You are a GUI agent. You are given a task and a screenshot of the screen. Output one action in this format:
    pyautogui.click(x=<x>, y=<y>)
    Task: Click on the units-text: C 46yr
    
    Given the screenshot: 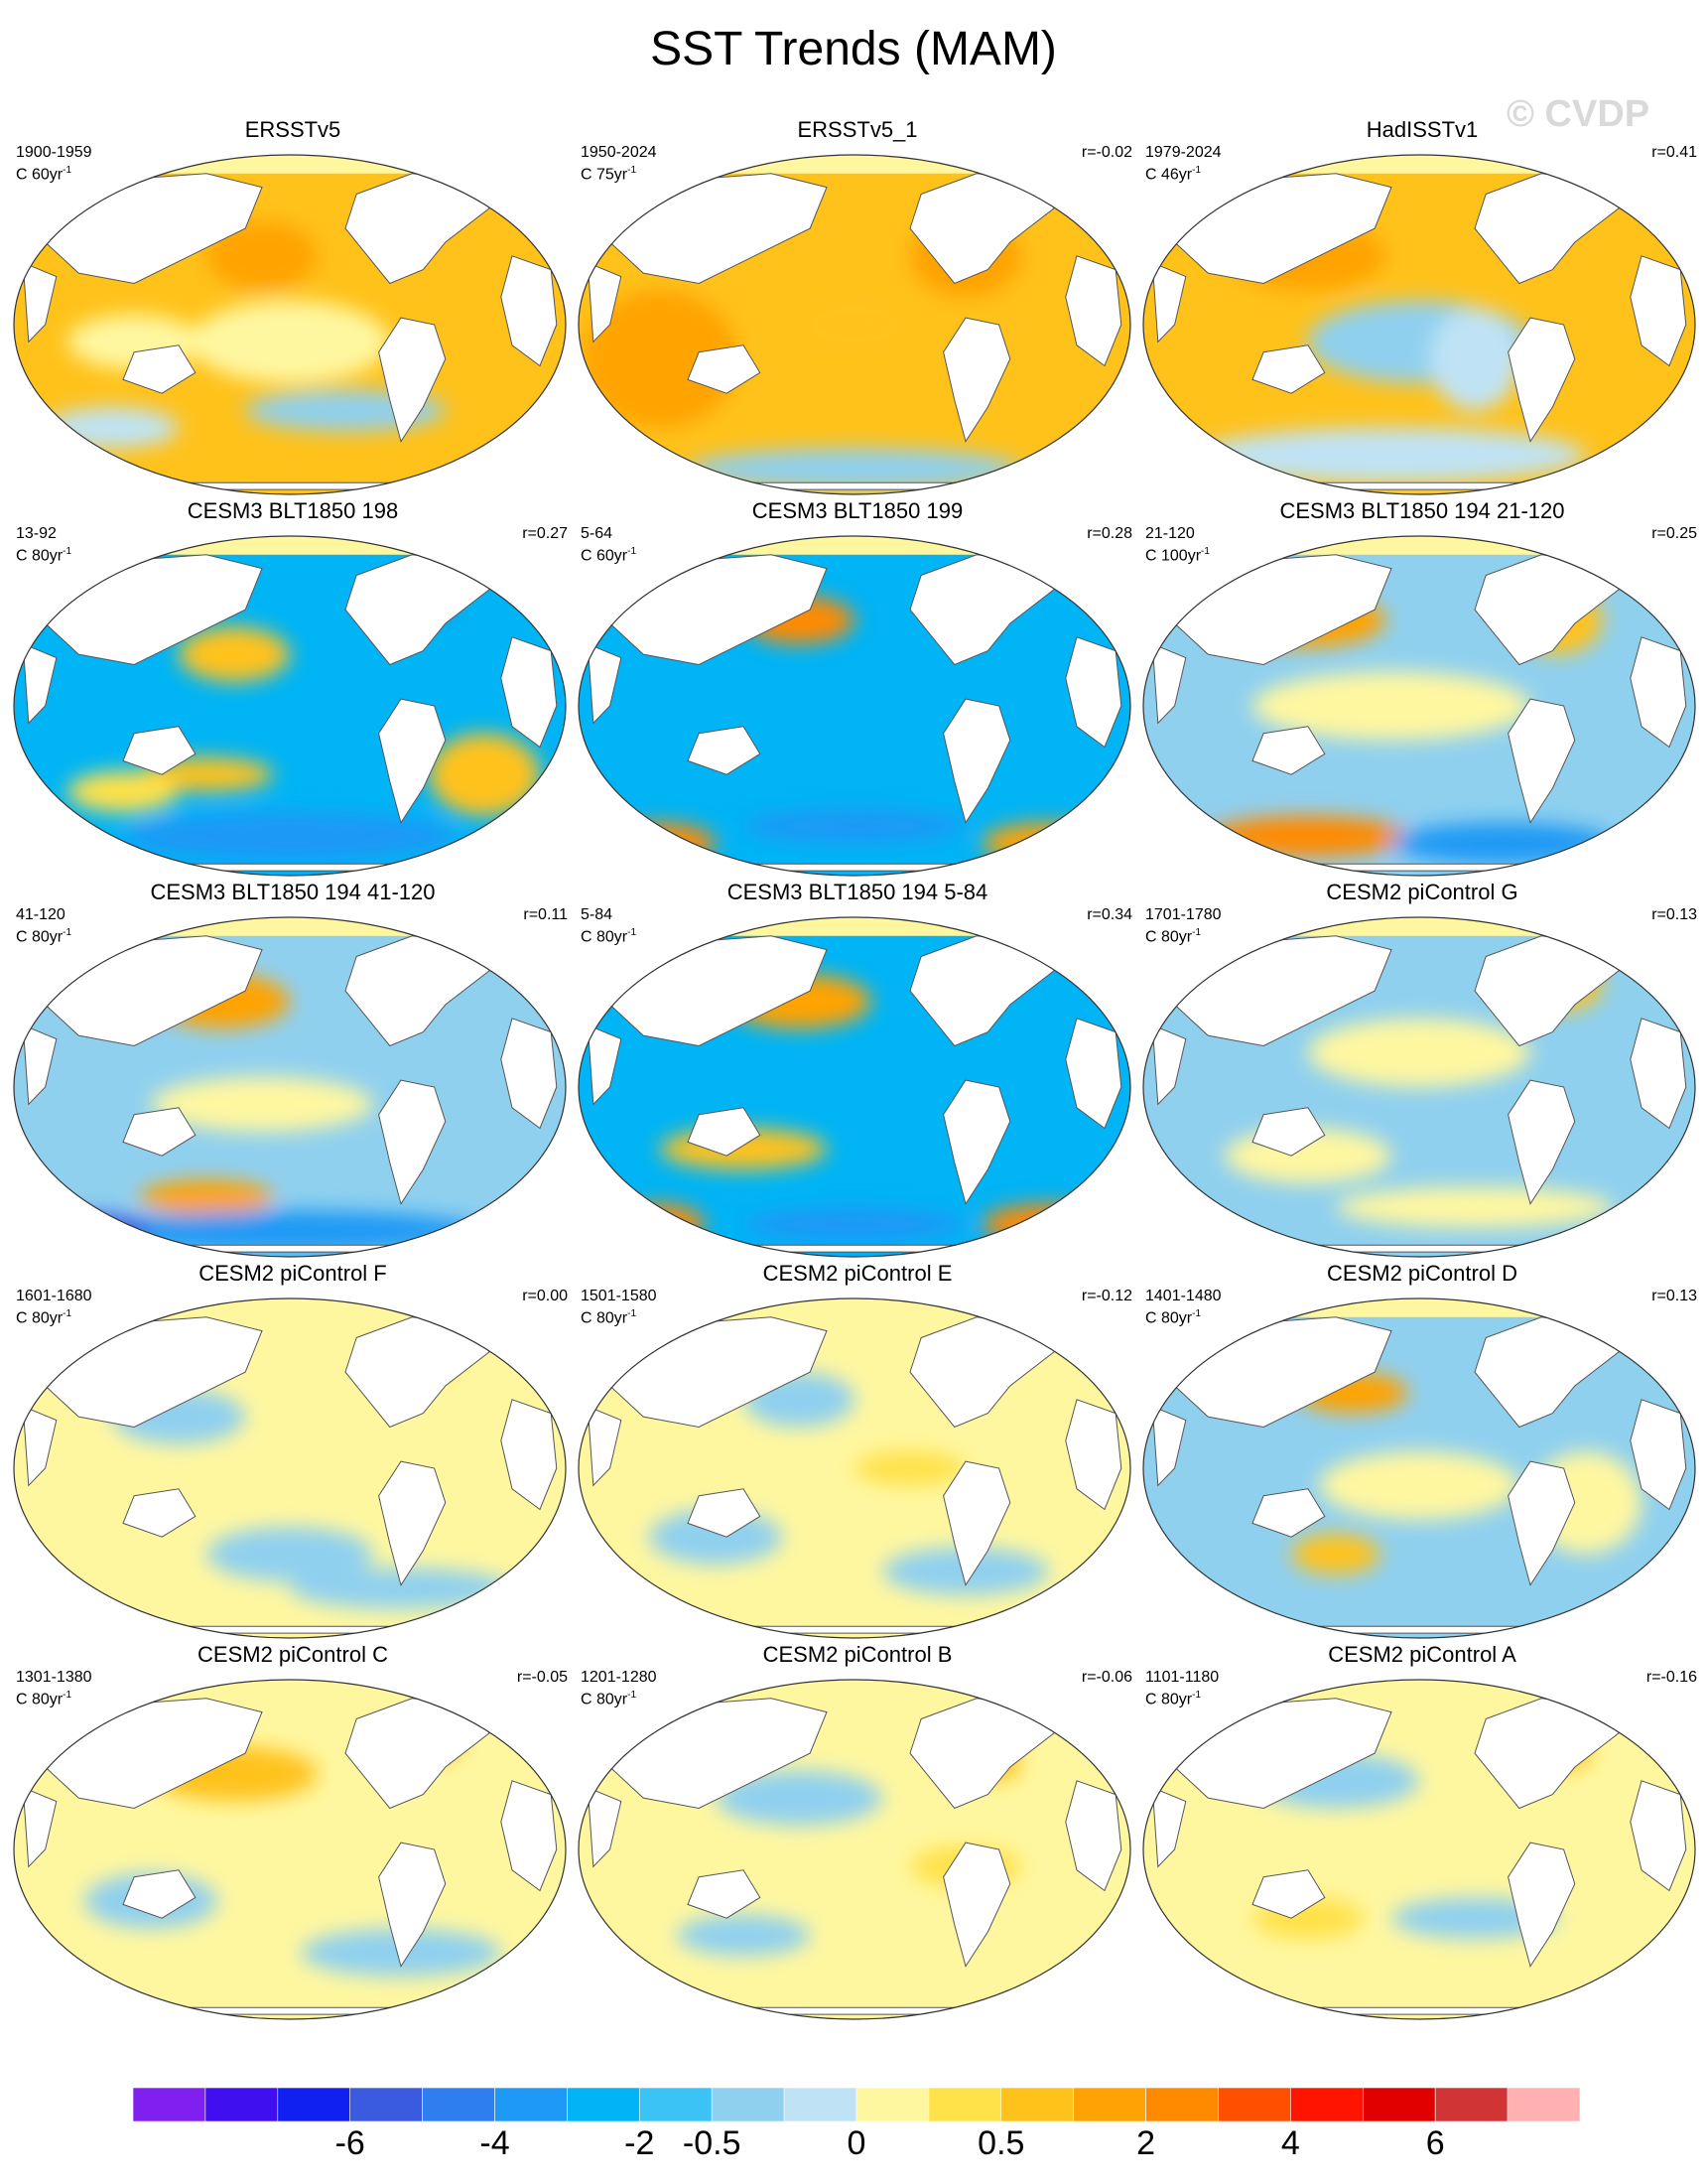 What is the action you would take?
    pyautogui.click(x=1169, y=175)
    